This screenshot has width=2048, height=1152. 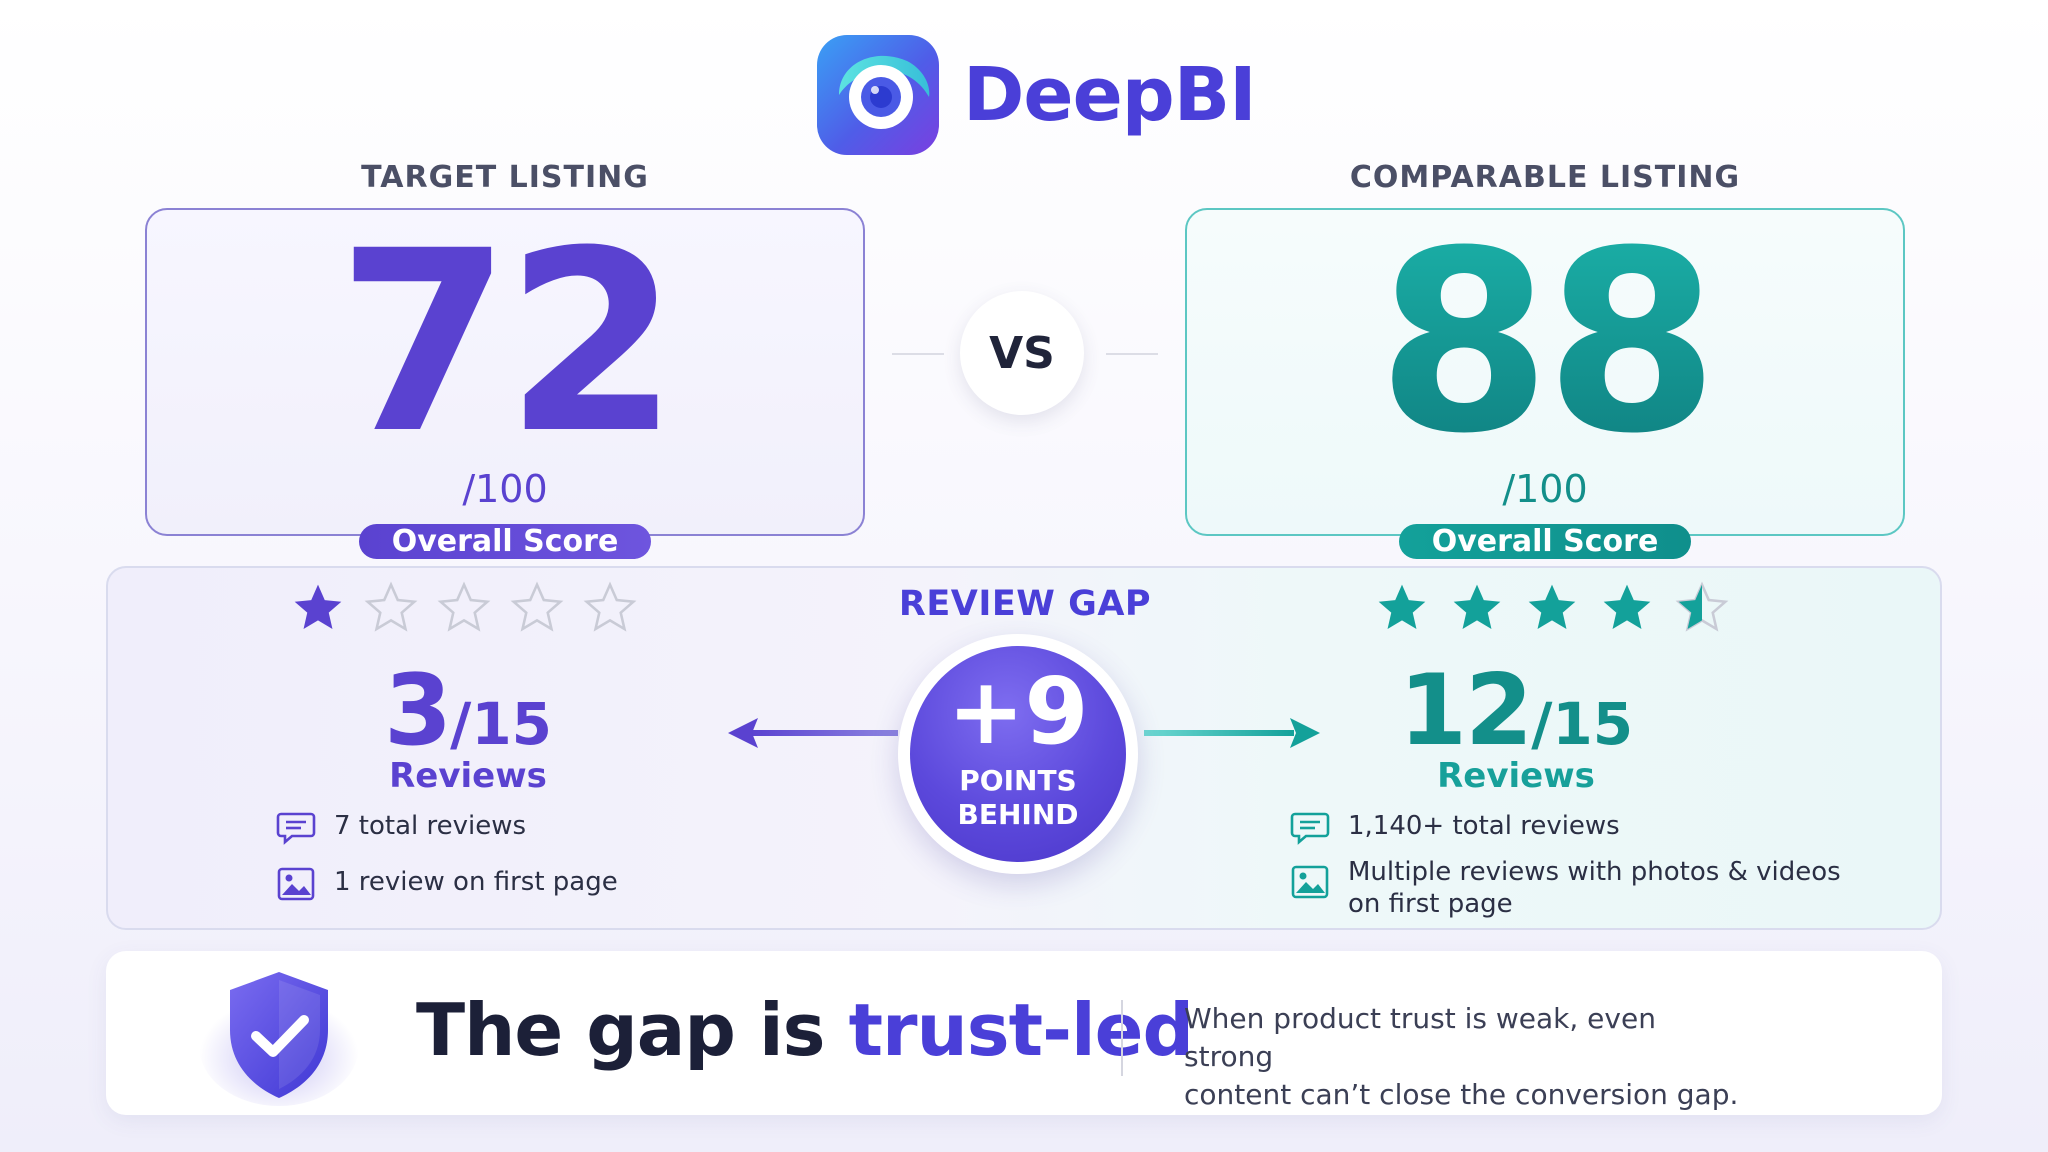 I want to click on review-gap-title: REVIEW GAP, so click(x=1025, y=604).